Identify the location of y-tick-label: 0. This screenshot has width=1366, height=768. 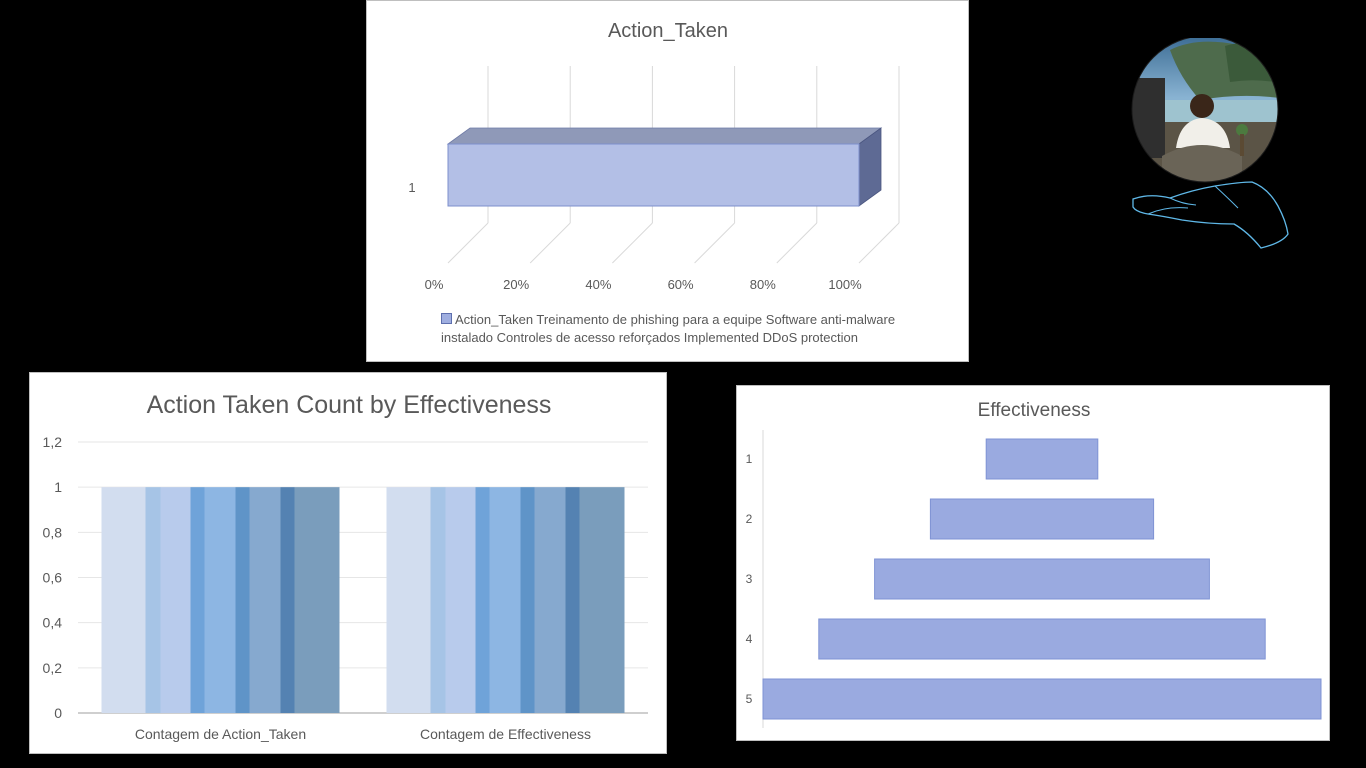
(58, 713).